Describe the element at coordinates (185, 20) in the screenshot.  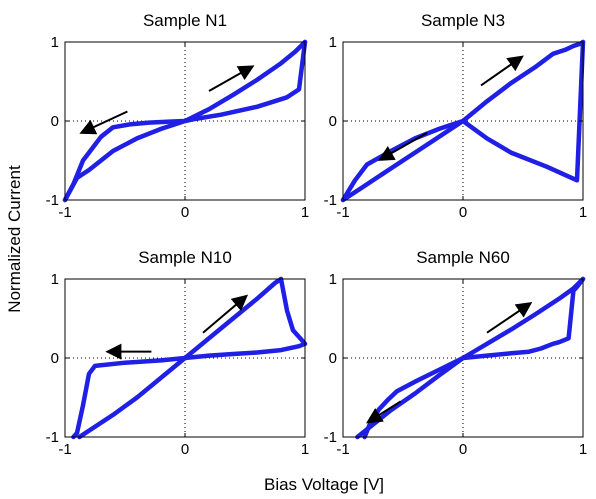
I see `panel-title: Sample N1` at that location.